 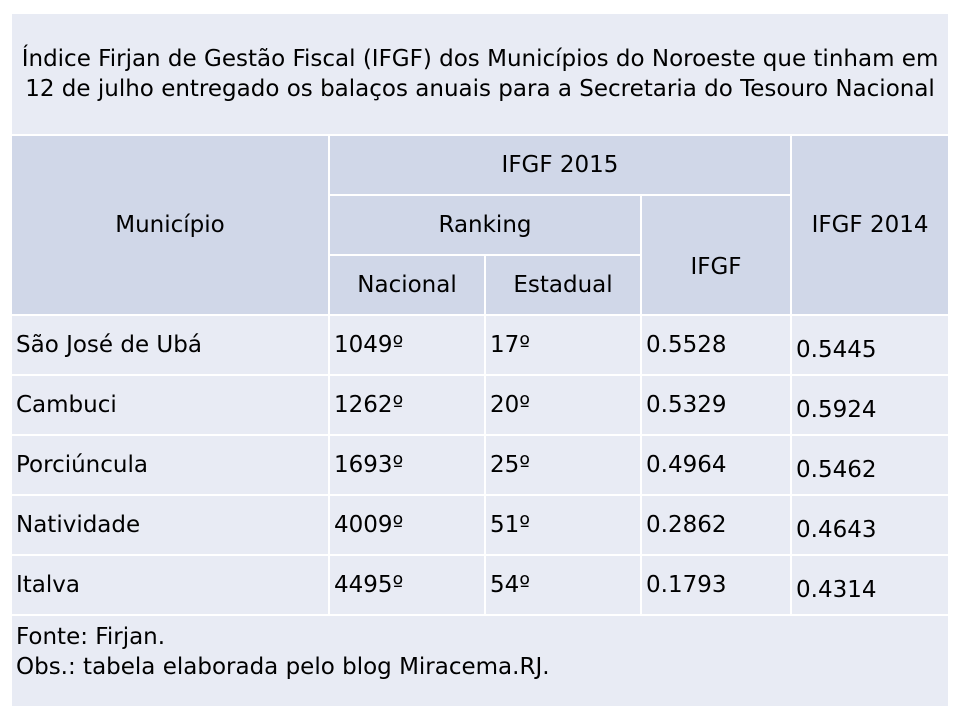 I want to click on cell-ifgf-2014: 0.4314, so click(x=870, y=585).